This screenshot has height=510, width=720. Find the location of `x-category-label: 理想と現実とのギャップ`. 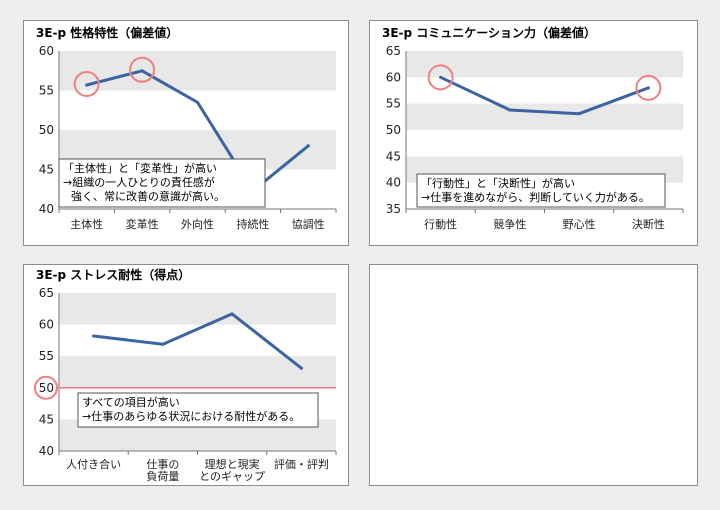

x-category-label: 理想と現実とのギャップ is located at coordinates (232, 470).